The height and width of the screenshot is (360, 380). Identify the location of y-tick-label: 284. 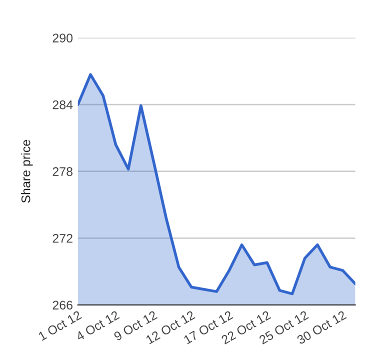
(62, 105).